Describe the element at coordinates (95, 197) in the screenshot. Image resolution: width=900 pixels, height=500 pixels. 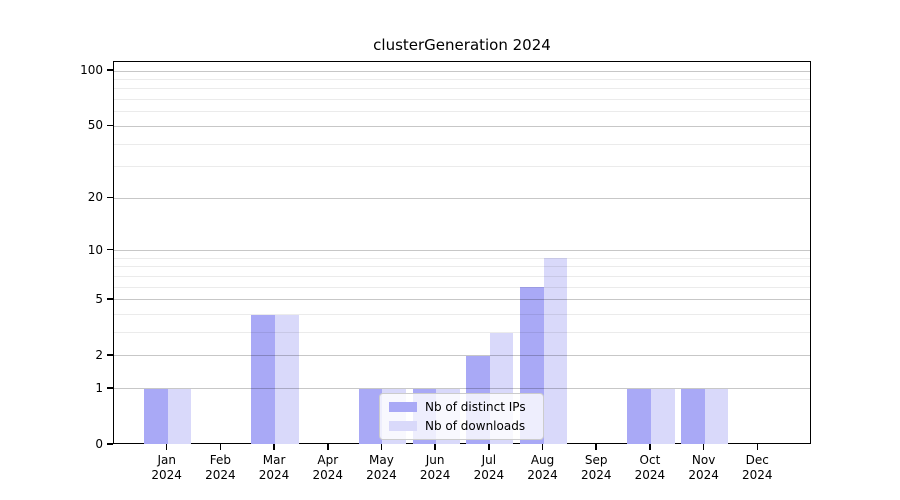
I see `y-tick-label-20: 20` at that location.